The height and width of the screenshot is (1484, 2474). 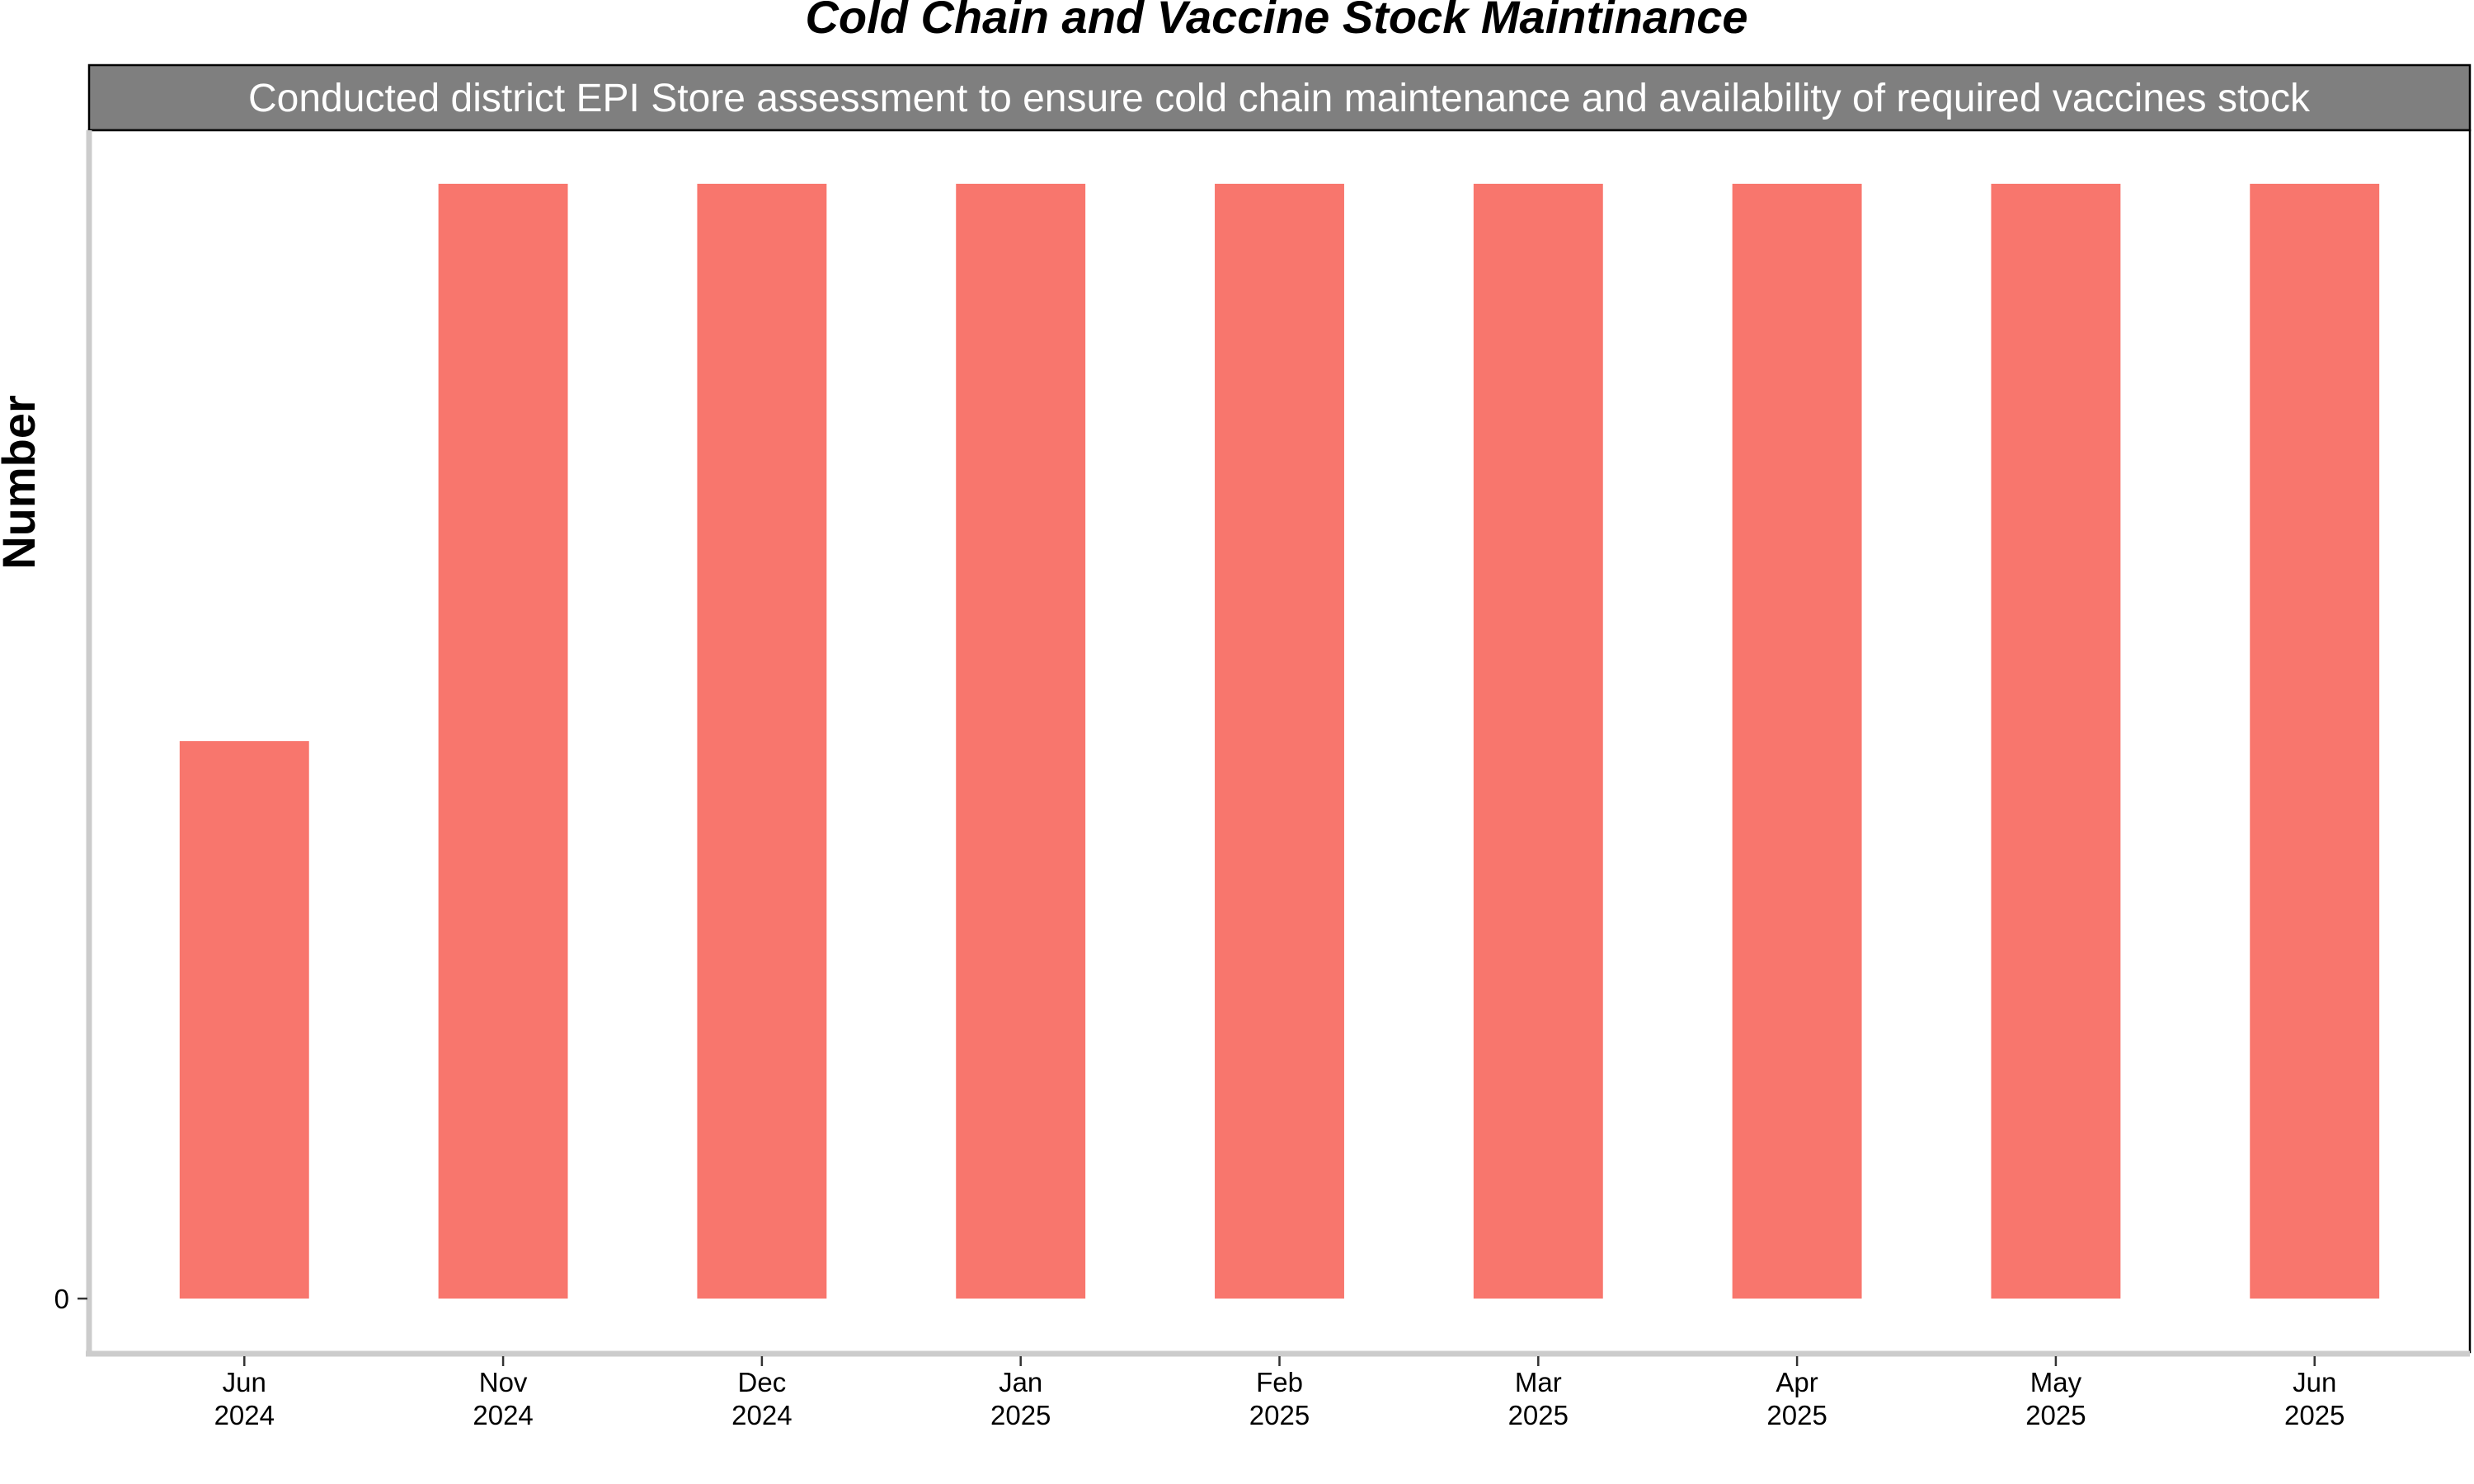 What do you see at coordinates (1020, 1382) in the screenshot?
I see `x-tick-label-month: Jan` at bounding box center [1020, 1382].